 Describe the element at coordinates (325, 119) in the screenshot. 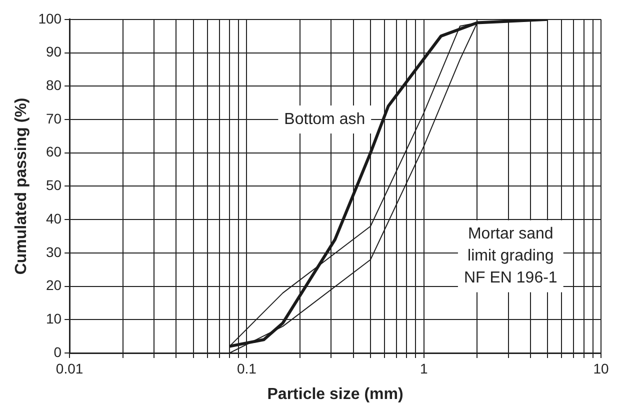

I see `annotation: Bottom ash` at that location.